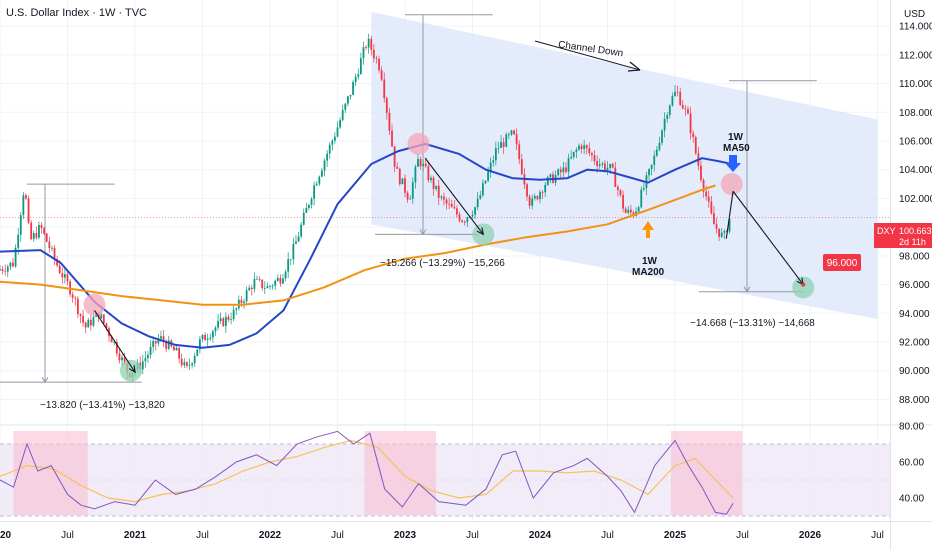 This screenshot has height=550, width=932. I want to click on ma50-label: 1W MA50, so click(736, 152).